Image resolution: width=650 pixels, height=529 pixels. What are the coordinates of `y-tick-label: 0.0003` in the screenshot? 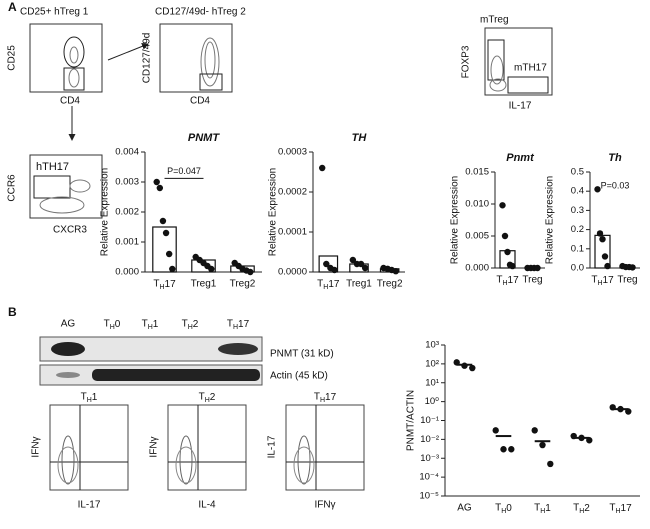 It's located at (292, 152).